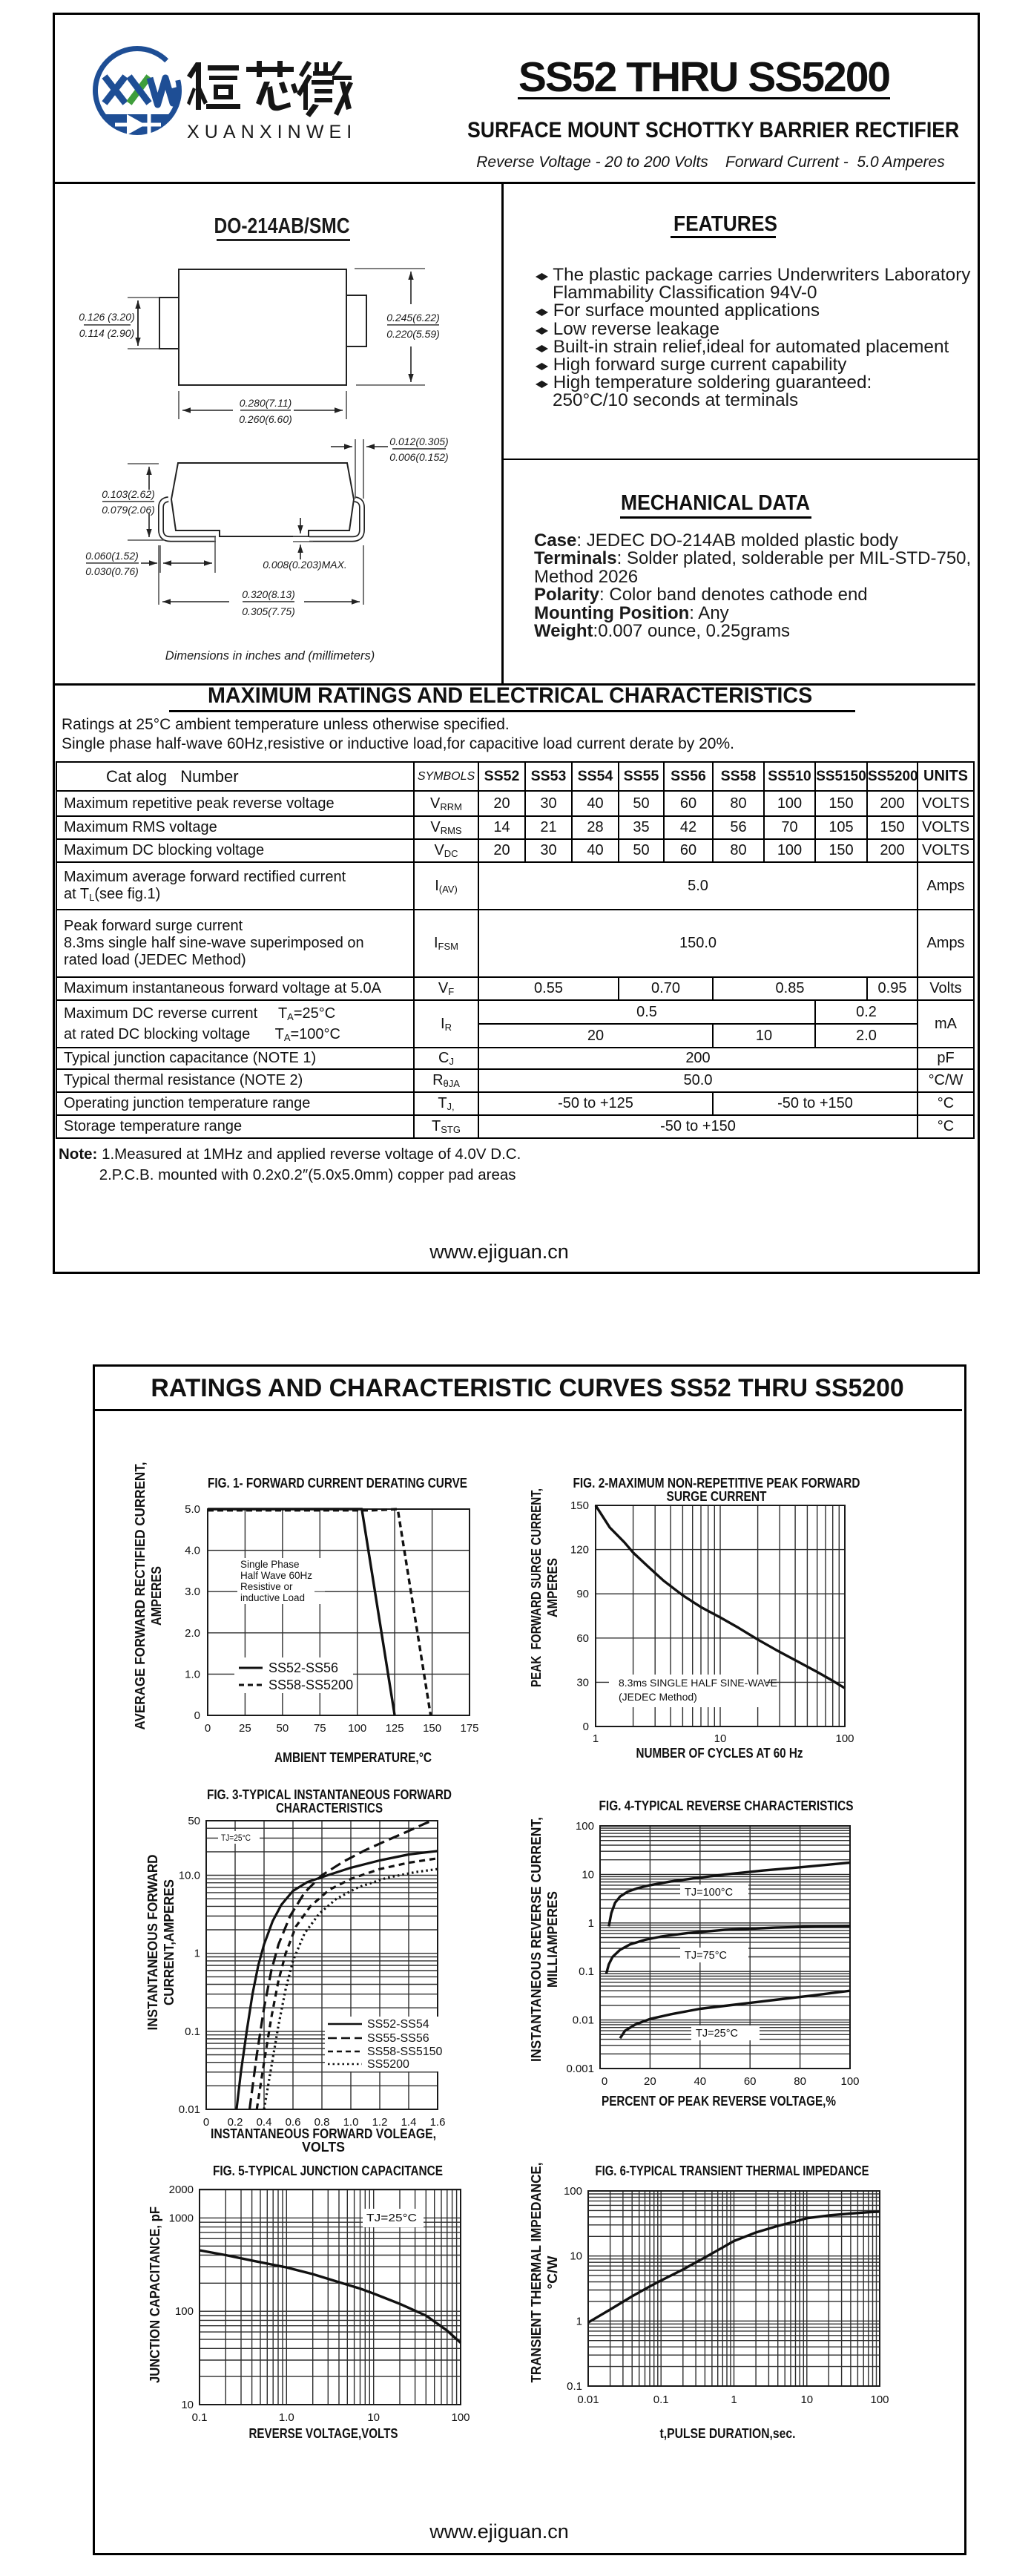 The width and height of the screenshot is (1031, 2576). I want to click on svg-text: 0.2, so click(235, 2122).